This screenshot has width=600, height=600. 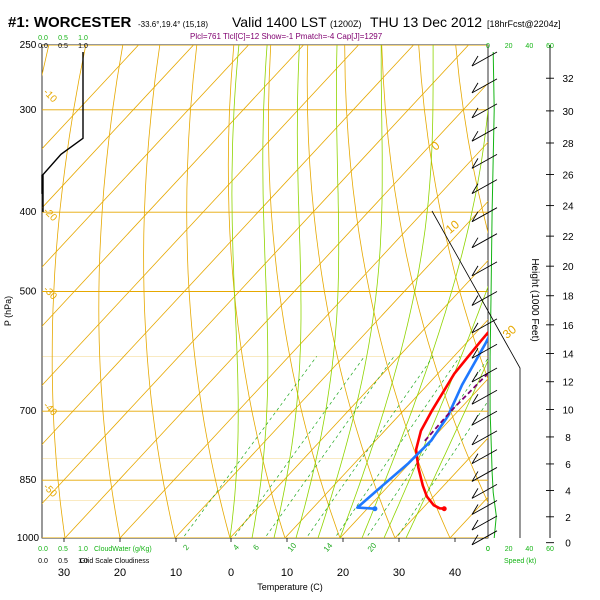 What do you see at coordinates (8, 311) in the screenshot?
I see `y-axis-title: P (hPa)` at bounding box center [8, 311].